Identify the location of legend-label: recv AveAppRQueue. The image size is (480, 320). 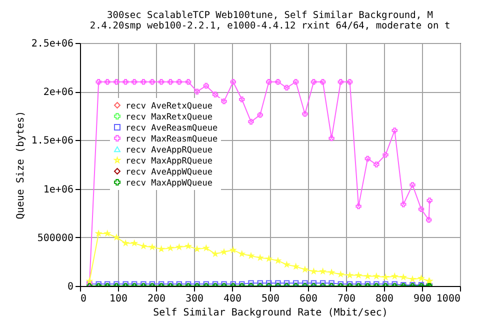
(169, 150).